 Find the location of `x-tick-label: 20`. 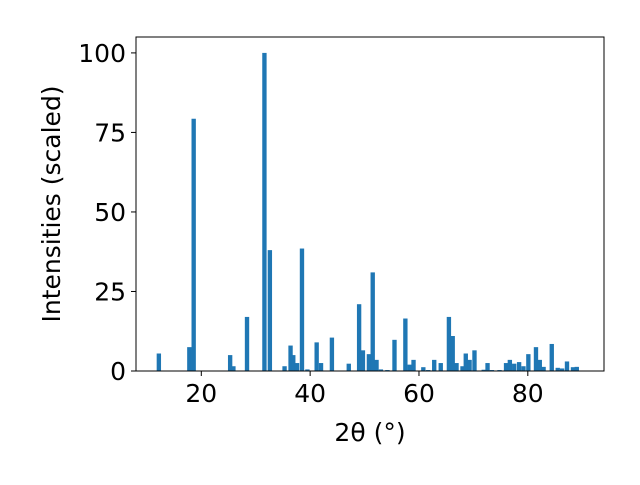

x-tick-label: 20 is located at coordinates (201, 393).